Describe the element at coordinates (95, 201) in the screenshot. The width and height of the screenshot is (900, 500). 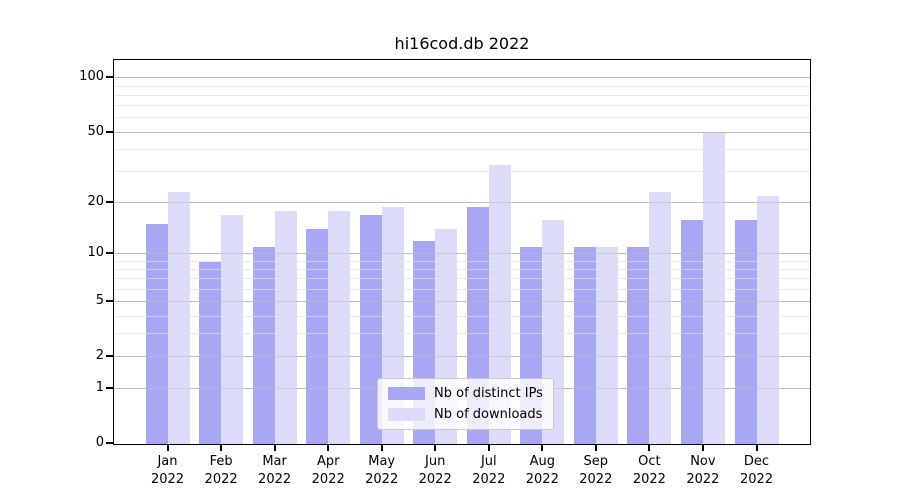
I see `y-tick-label: 20` at that location.